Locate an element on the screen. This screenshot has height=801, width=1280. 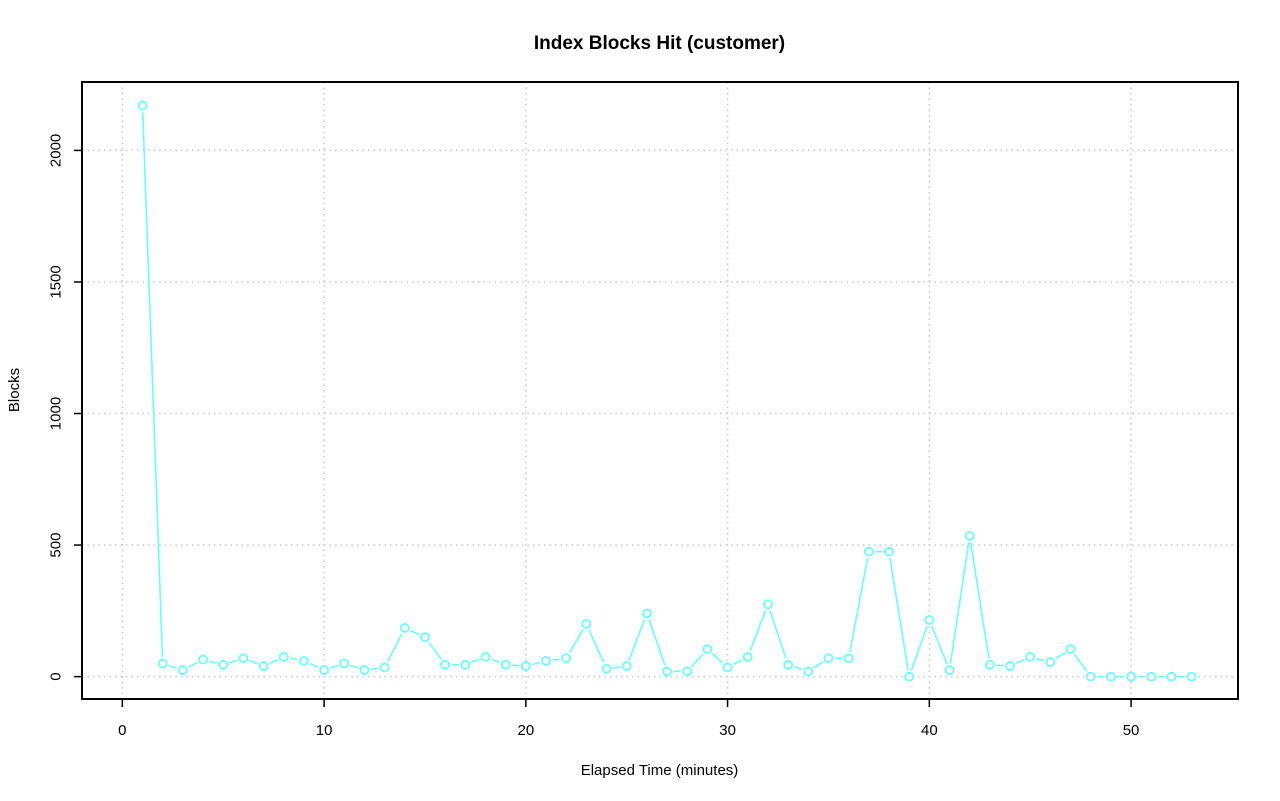
x-tick-label: 0 is located at coordinates (122, 730).